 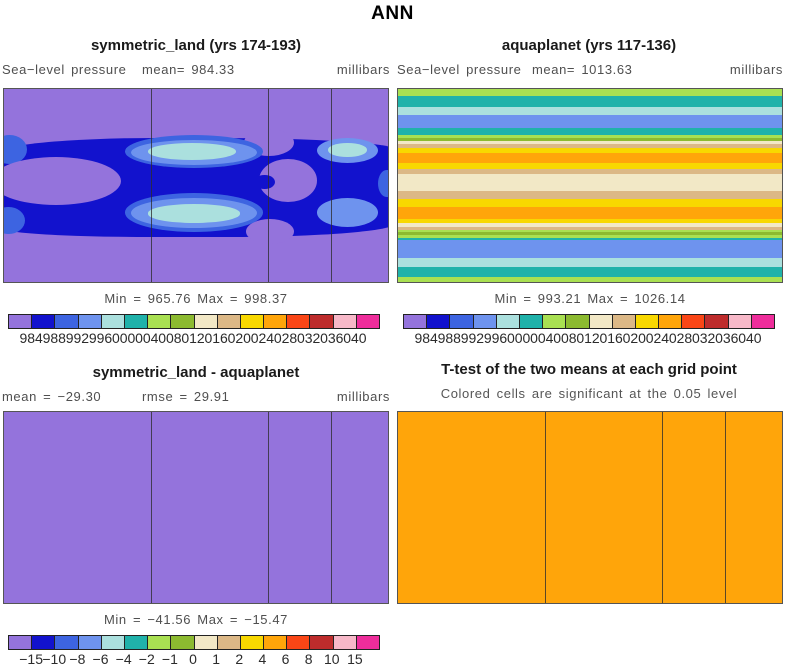 I want to click on minmax-top-right: Min = 993.21 Max = 1026.14, so click(x=590, y=298).